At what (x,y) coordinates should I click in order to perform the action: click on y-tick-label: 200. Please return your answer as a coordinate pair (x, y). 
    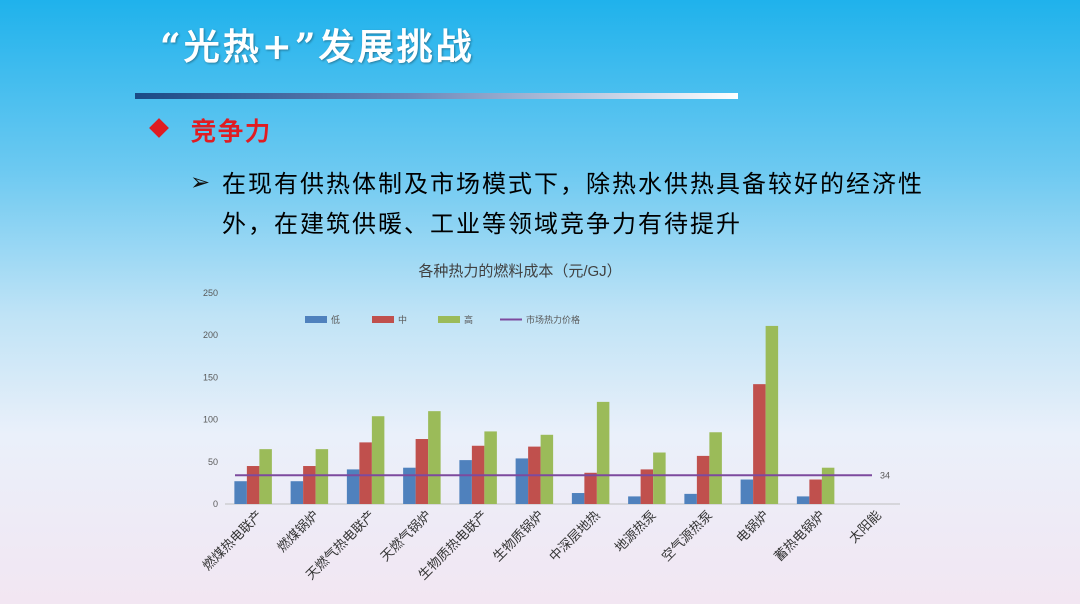
    Looking at the image, I should click on (210, 335).